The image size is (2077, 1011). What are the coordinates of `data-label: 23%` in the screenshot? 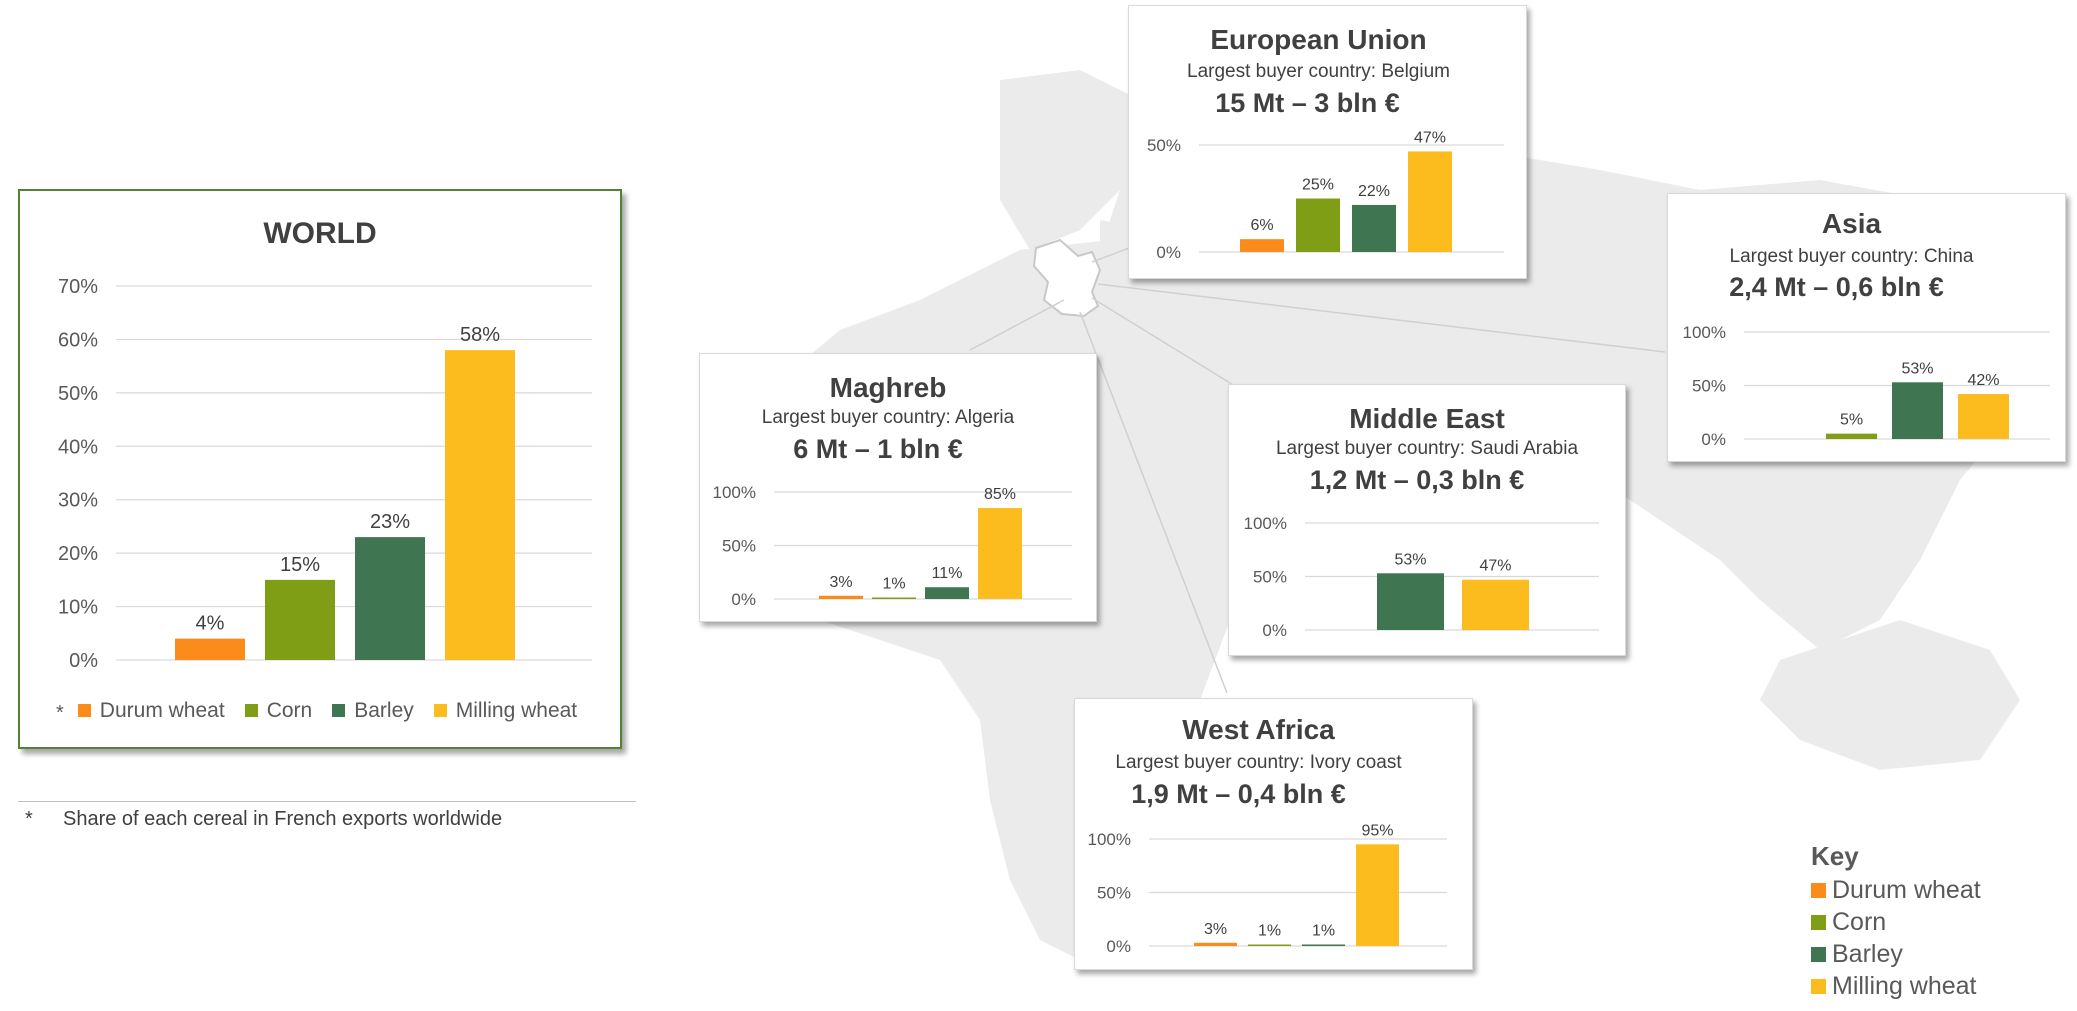 It's located at (390, 522).